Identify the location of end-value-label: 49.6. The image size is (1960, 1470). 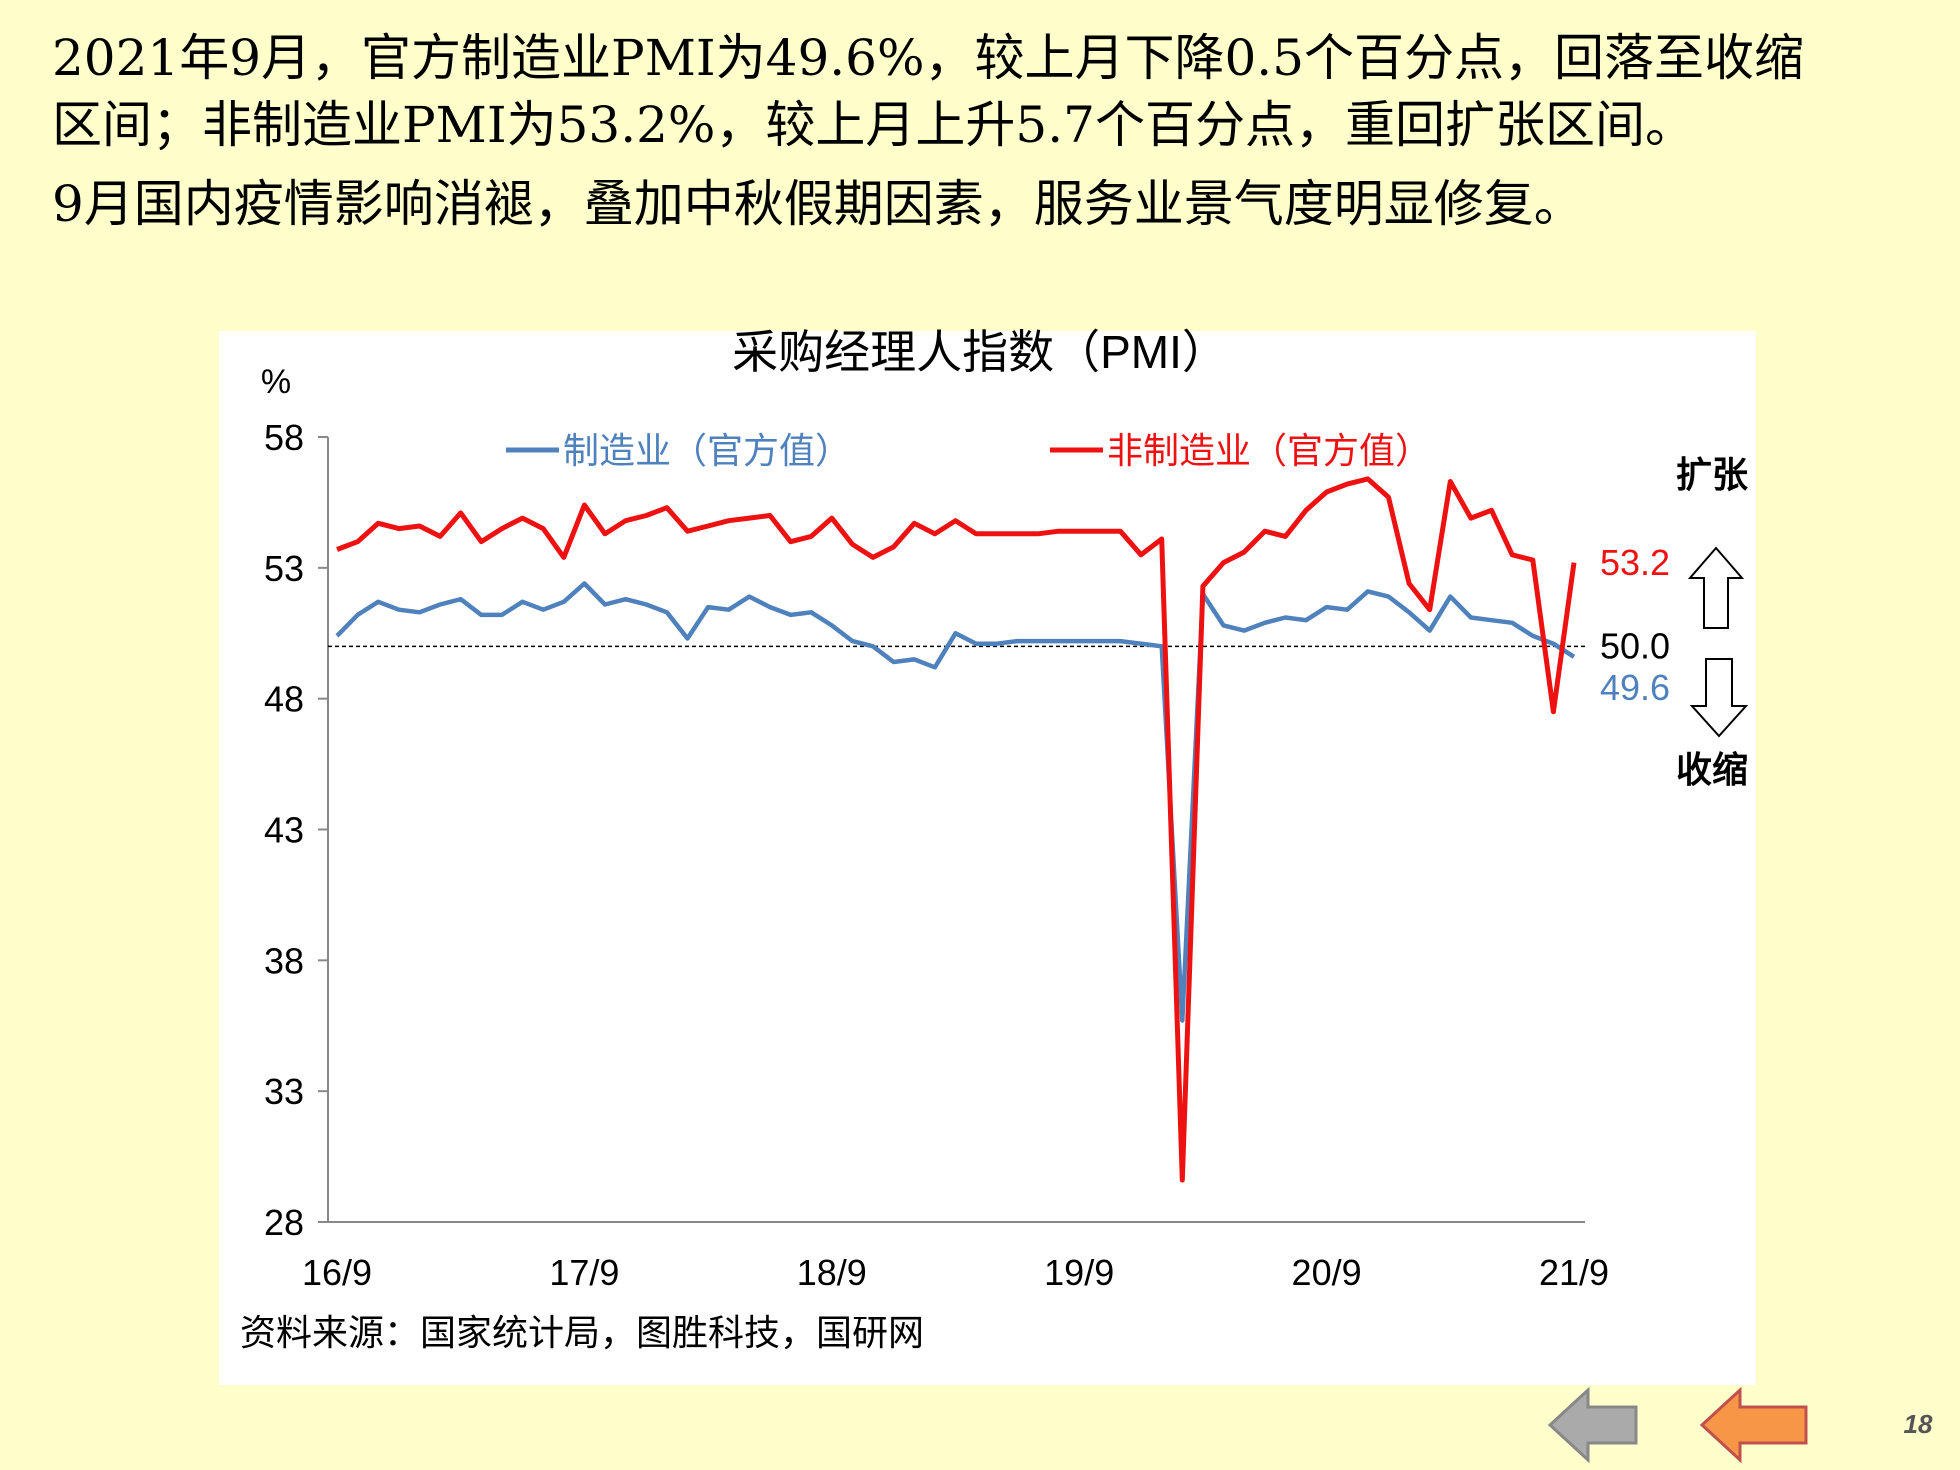
(1635, 687).